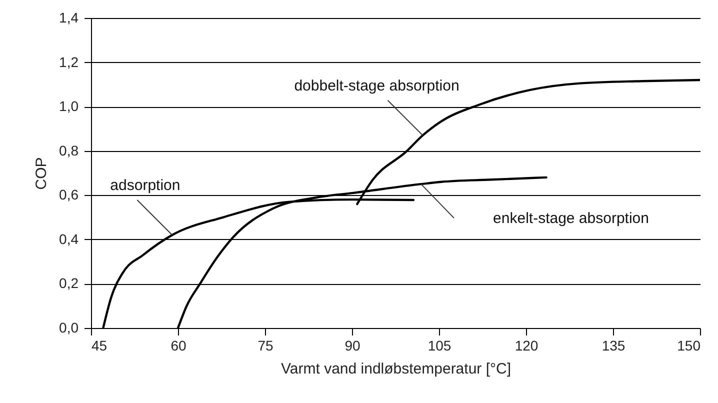  What do you see at coordinates (100, 346) in the screenshot?
I see `x-tick-label: 45` at bounding box center [100, 346].